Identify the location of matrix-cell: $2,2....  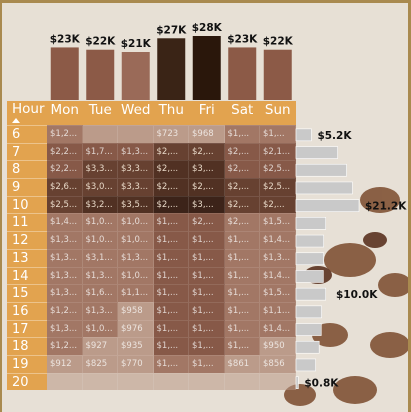
(65, 169).